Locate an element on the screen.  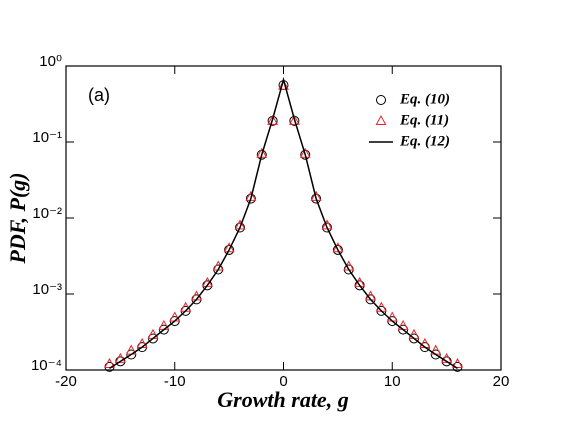
y-tick-label: 10⁻² is located at coordinates (47, 213).